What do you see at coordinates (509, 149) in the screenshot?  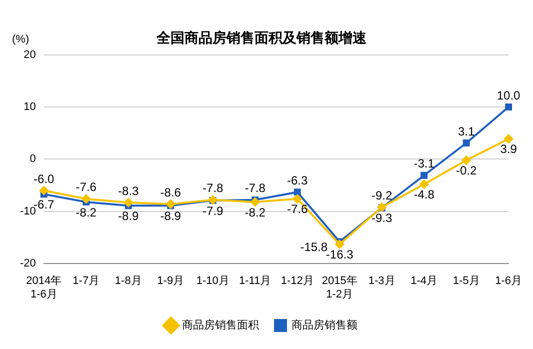 I see `data-label: 3.9` at bounding box center [509, 149].